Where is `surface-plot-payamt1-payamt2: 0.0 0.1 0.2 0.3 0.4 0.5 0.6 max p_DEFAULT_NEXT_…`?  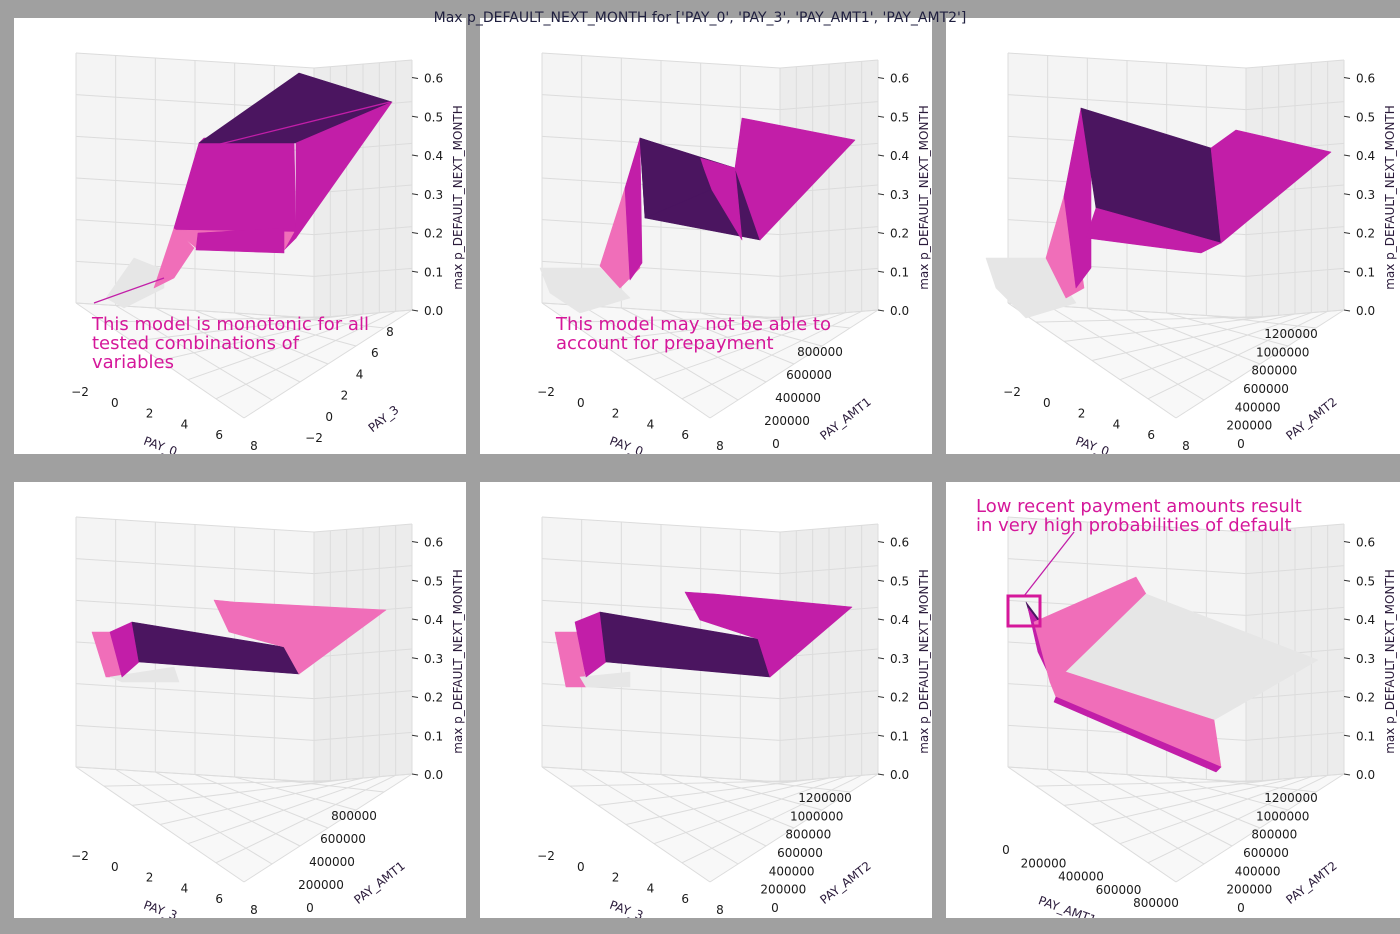 surface-plot-payamt1-payamt2: 0.0 0.1 0.2 0.3 0.4 0.5 0.6 max p_DEFAULT_NEXT_… is located at coordinates (1186, 707).